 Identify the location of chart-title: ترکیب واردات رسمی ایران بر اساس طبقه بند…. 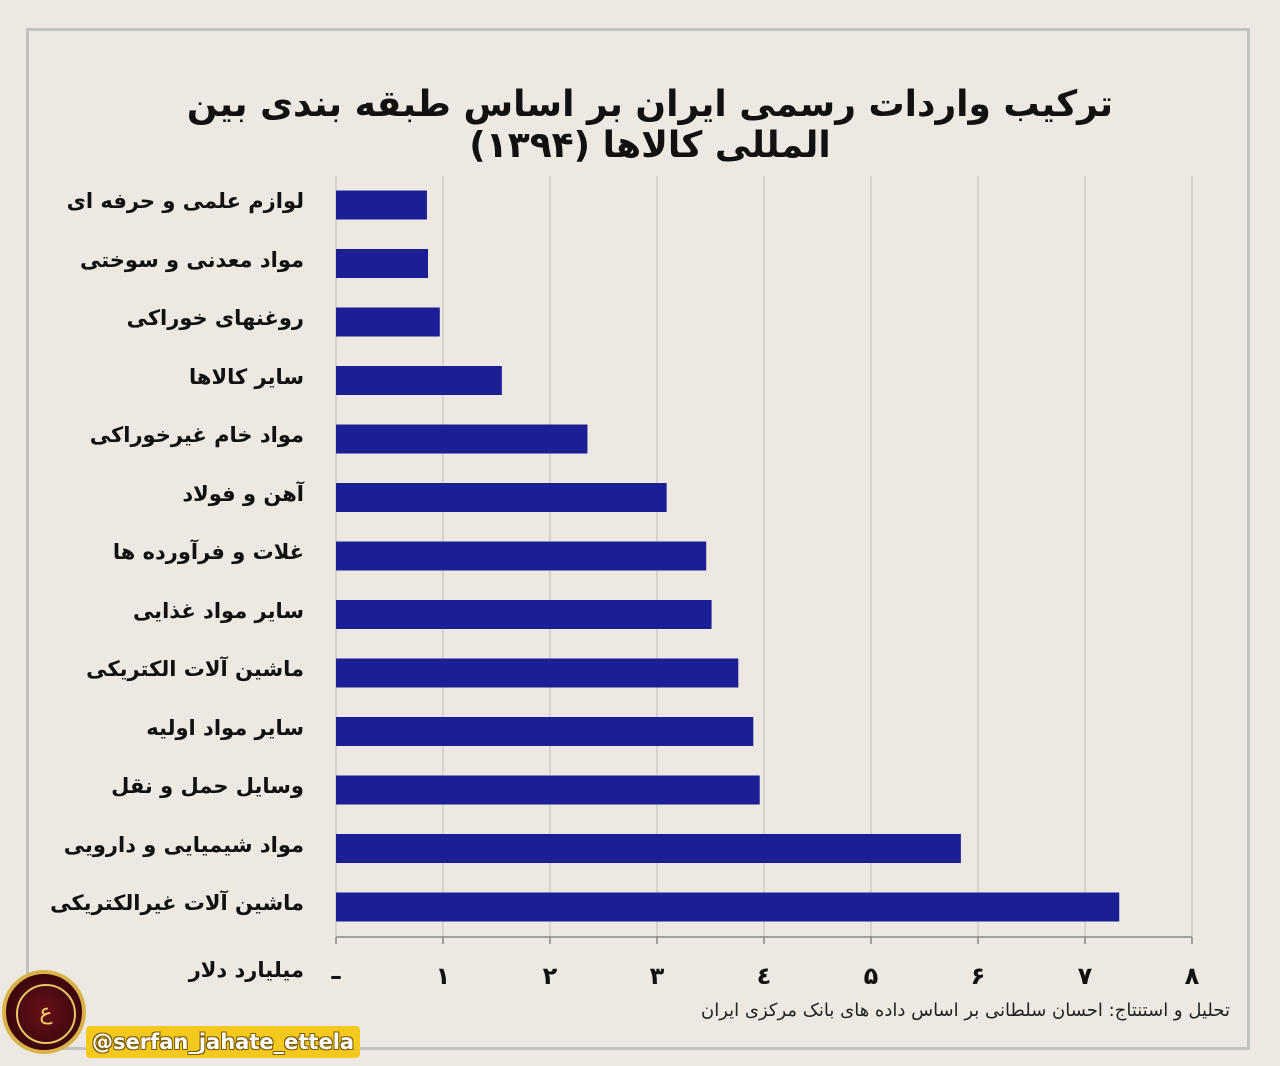
(650, 125).